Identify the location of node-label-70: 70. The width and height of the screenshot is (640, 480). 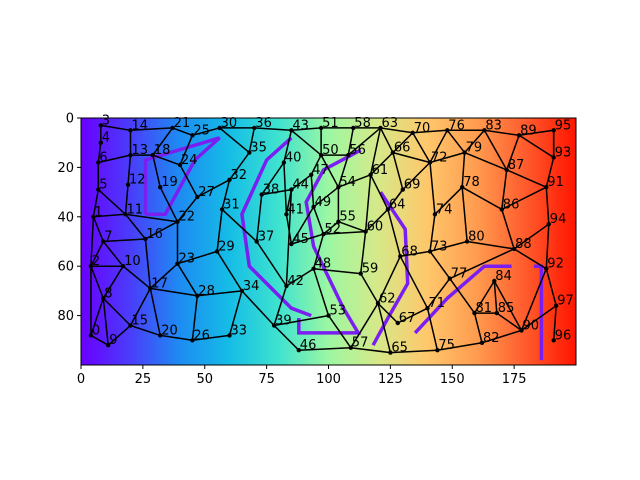
(422, 128).